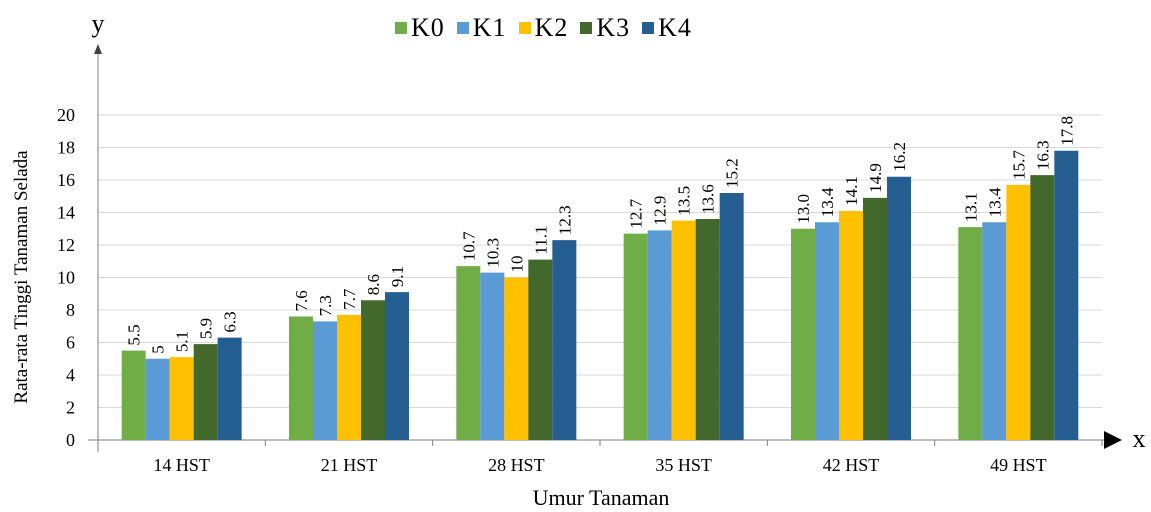  What do you see at coordinates (732, 173) in the screenshot?
I see `data-label: 15.2` at bounding box center [732, 173].